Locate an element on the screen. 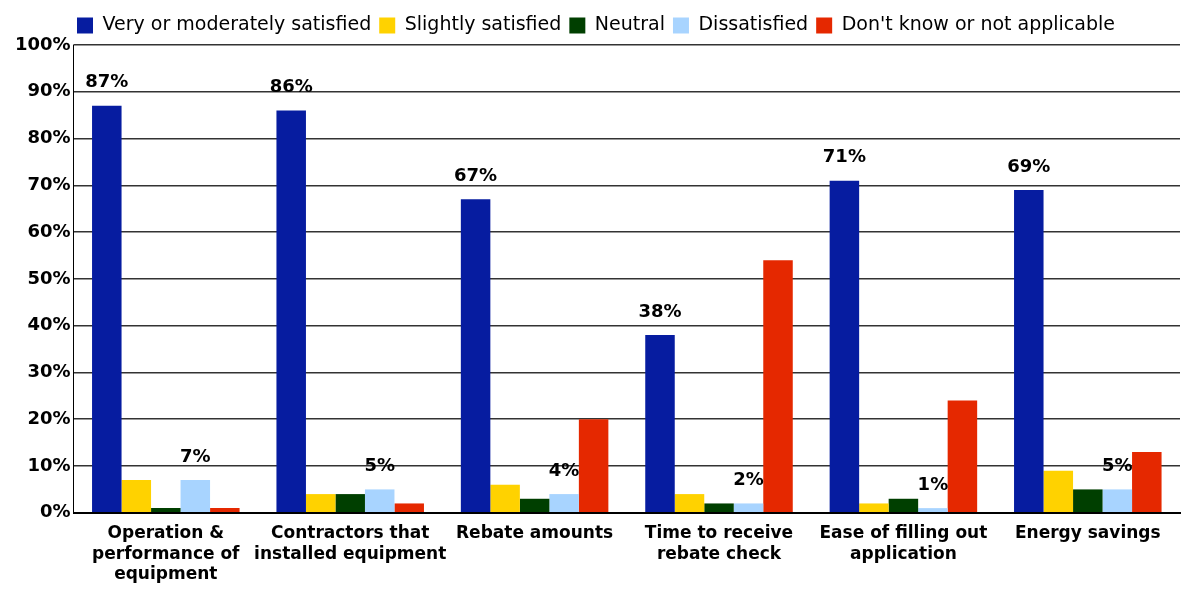  data-label: 67% is located at coordinates (476, 175).